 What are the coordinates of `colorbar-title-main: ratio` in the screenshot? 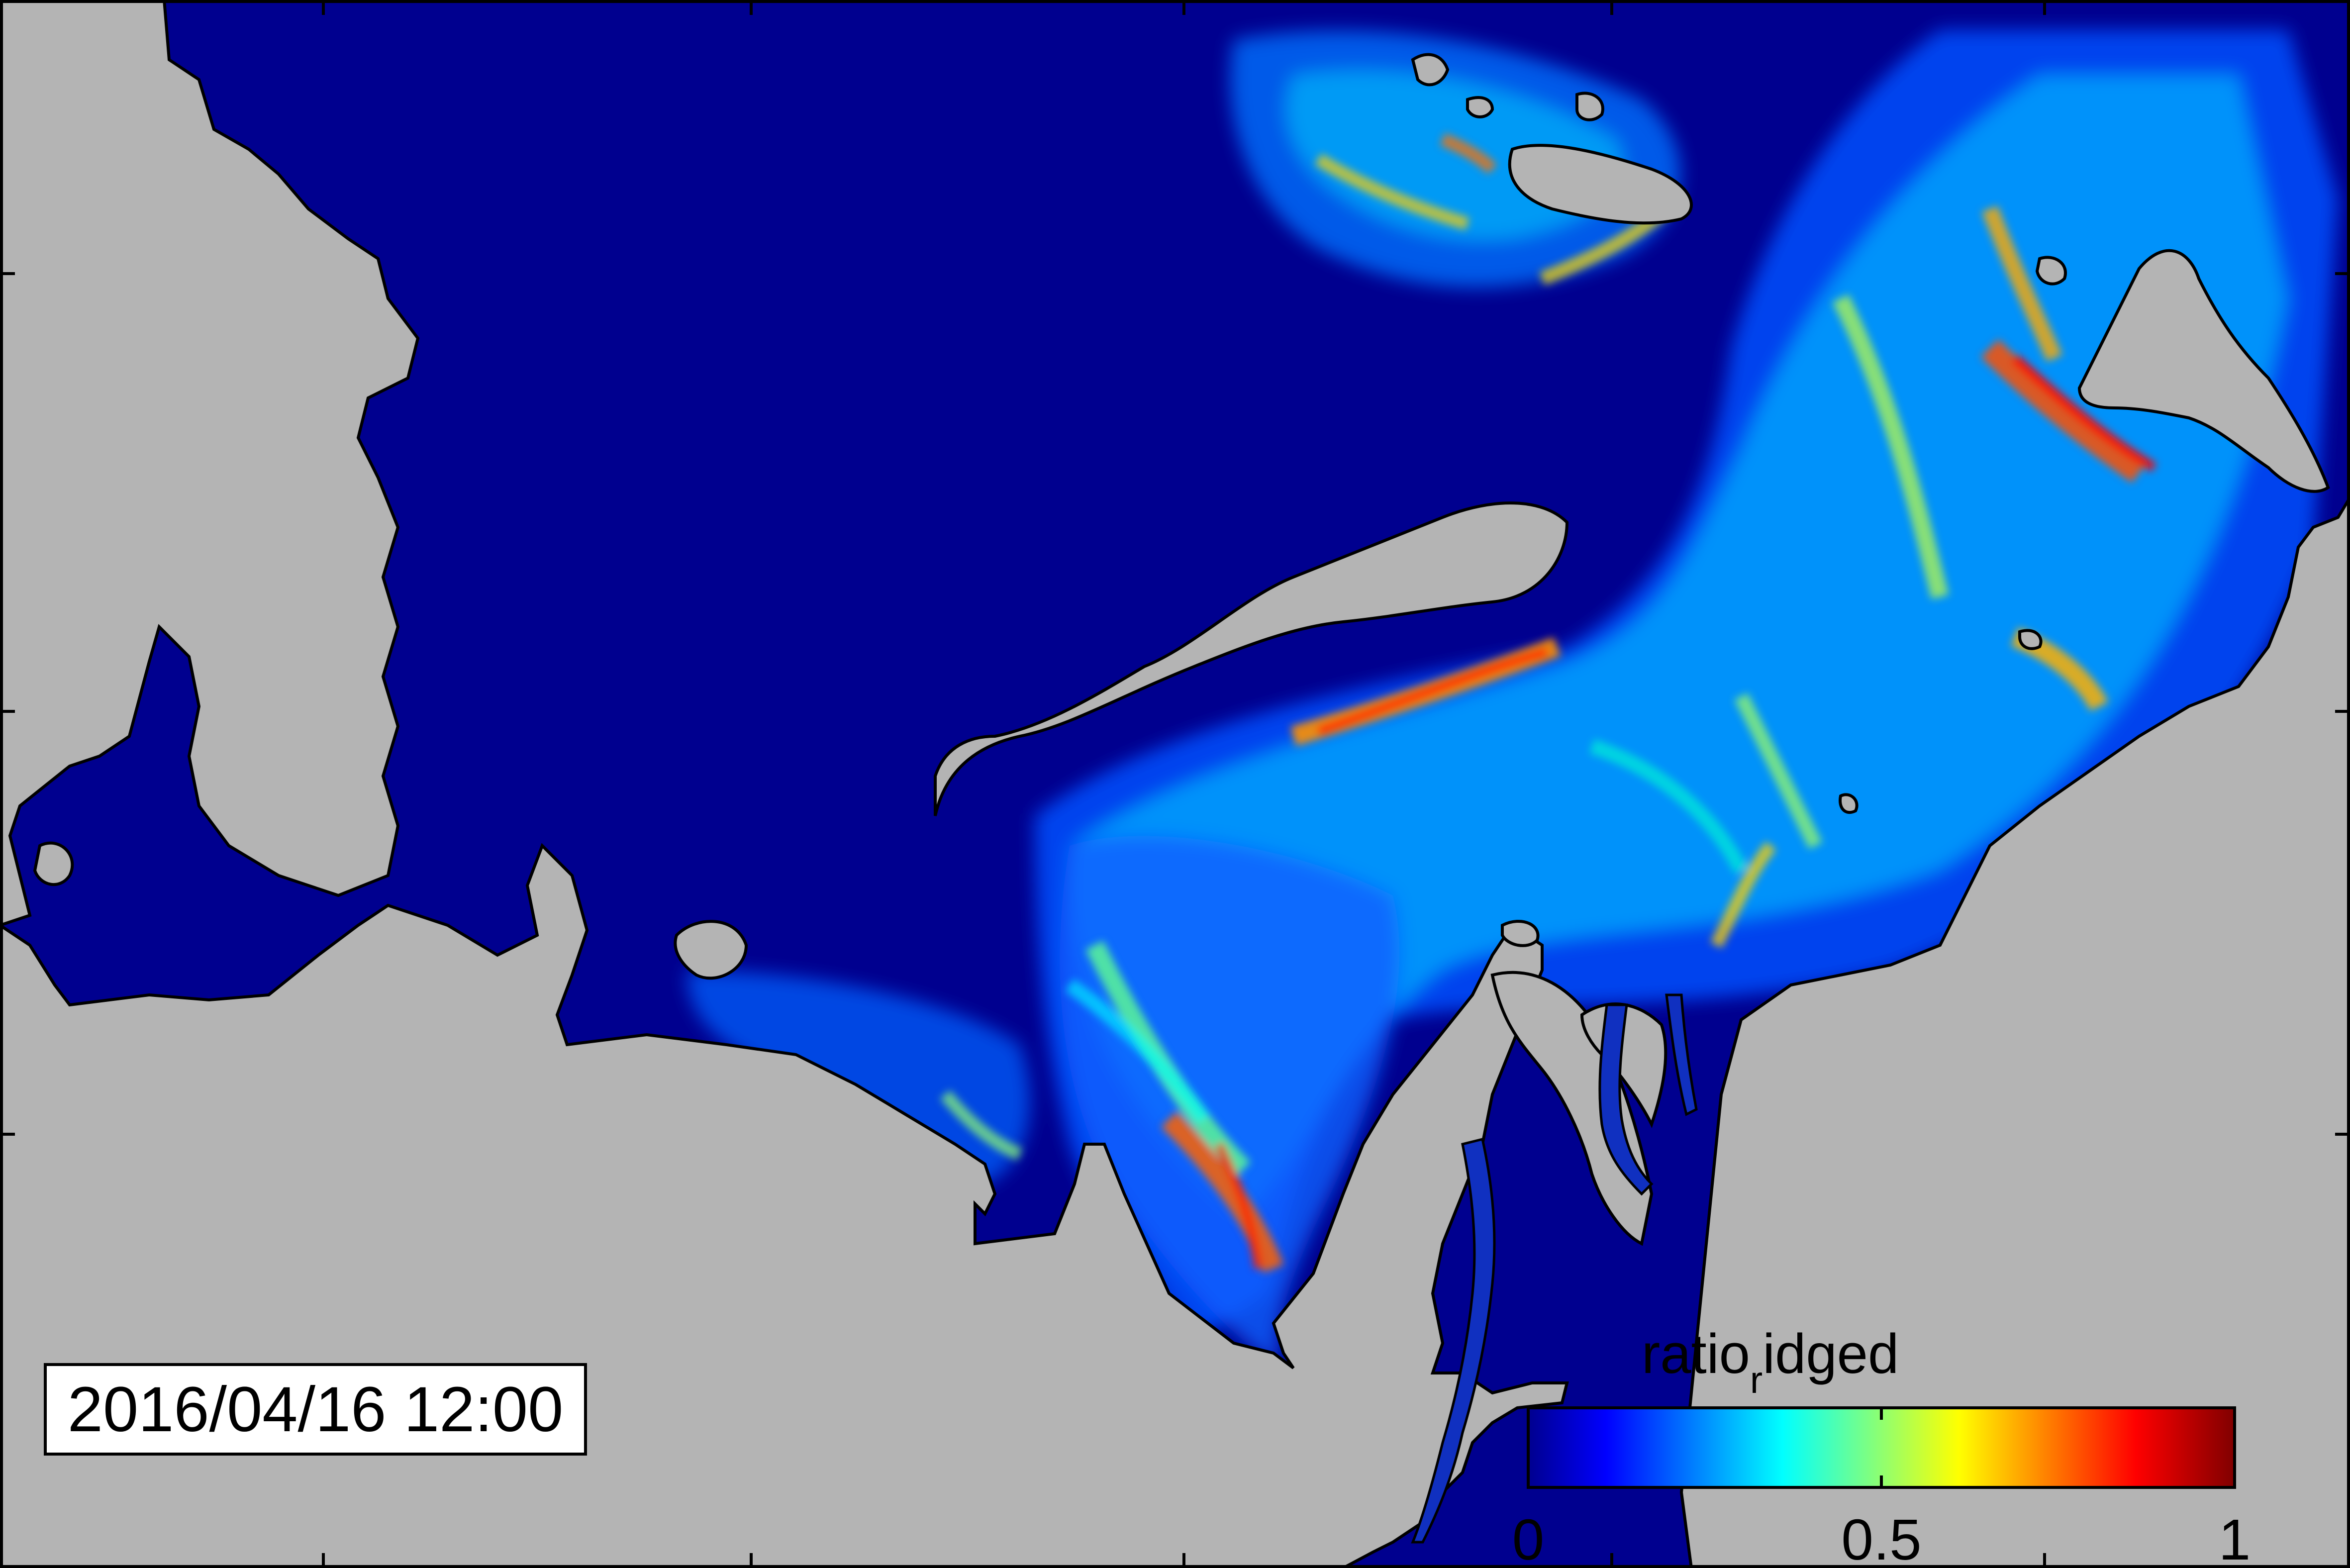 It's located at (1696, 1354).